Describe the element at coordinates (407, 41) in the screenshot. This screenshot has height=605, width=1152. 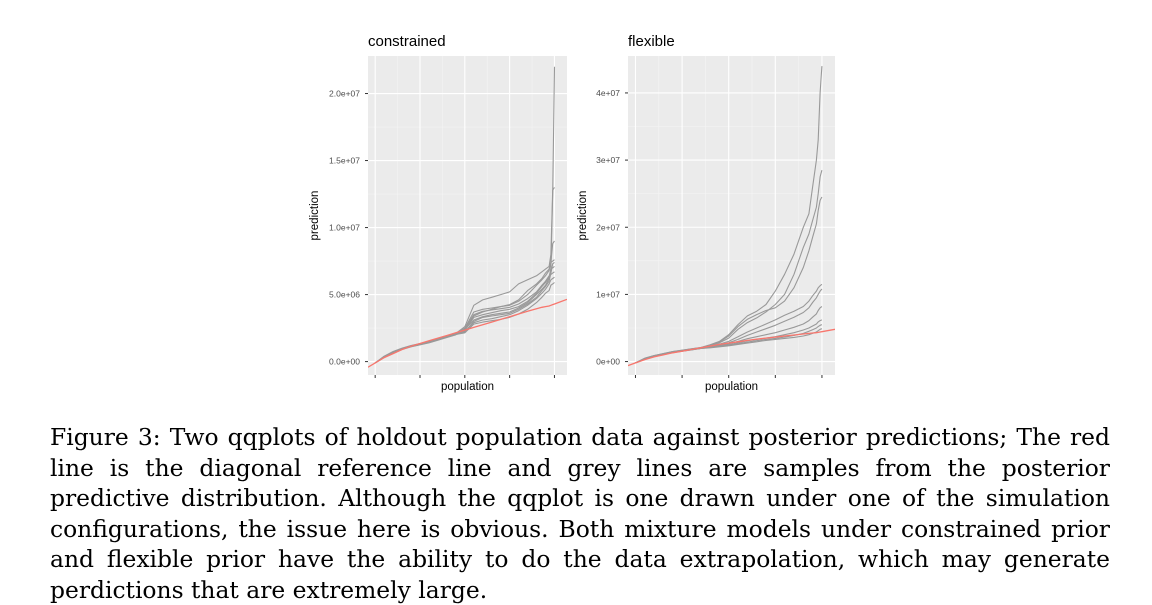
I see `panel-title: constrained` at that location.